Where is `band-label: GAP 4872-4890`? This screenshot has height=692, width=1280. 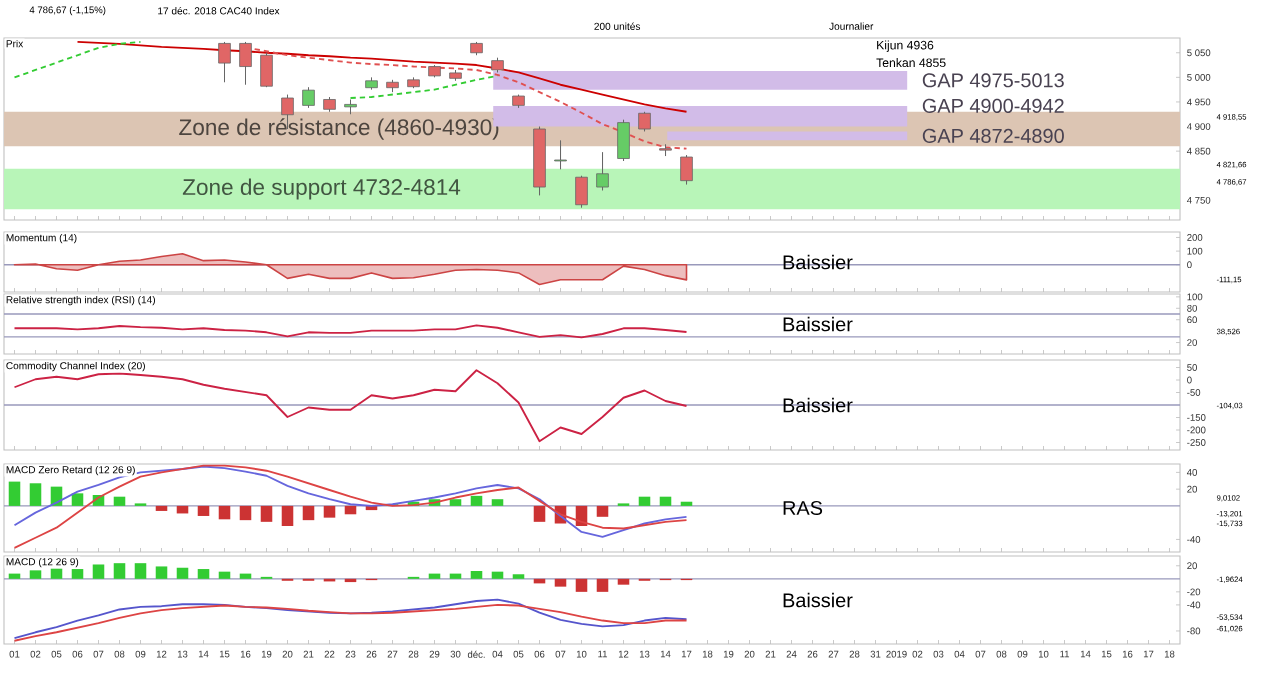 band-label: GAP 4872-4890 is located at coordinates (993, 135).